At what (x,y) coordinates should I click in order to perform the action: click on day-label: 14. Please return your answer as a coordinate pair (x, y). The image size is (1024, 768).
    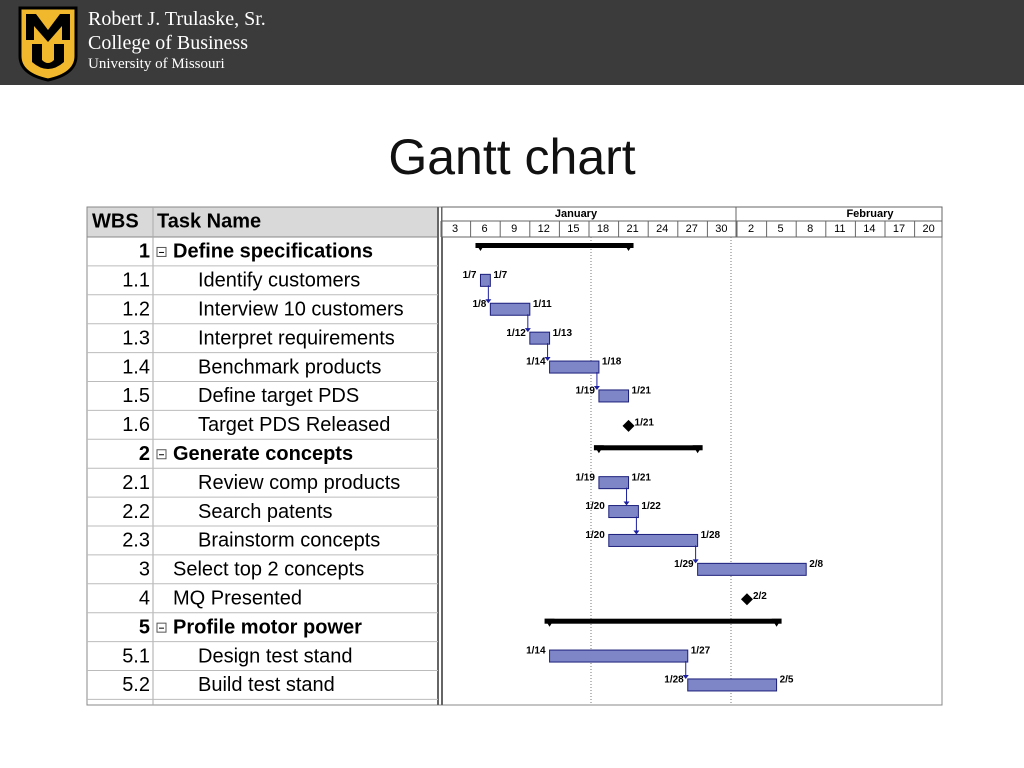
    Looking at the image, I should click on (869, 229).